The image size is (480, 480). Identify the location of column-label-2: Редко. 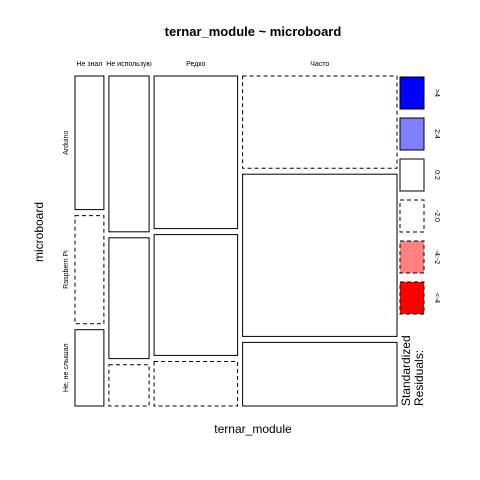
(195, 64).